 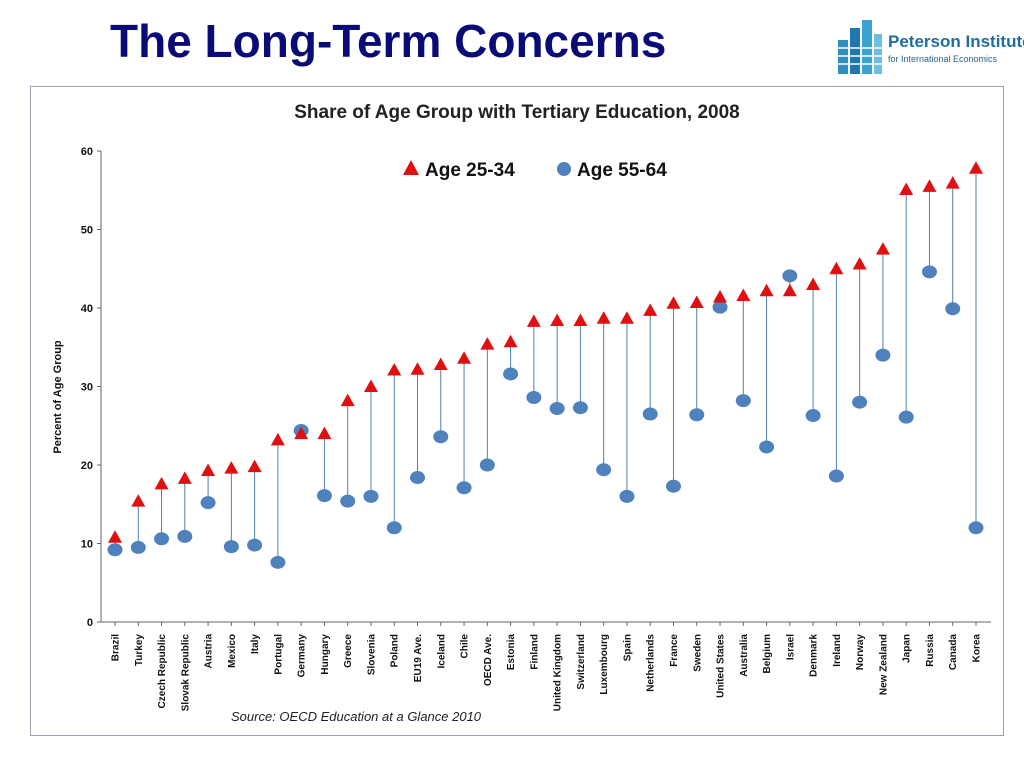 I want to click on category-label-germany: Germany, so click(x=302, y=656).